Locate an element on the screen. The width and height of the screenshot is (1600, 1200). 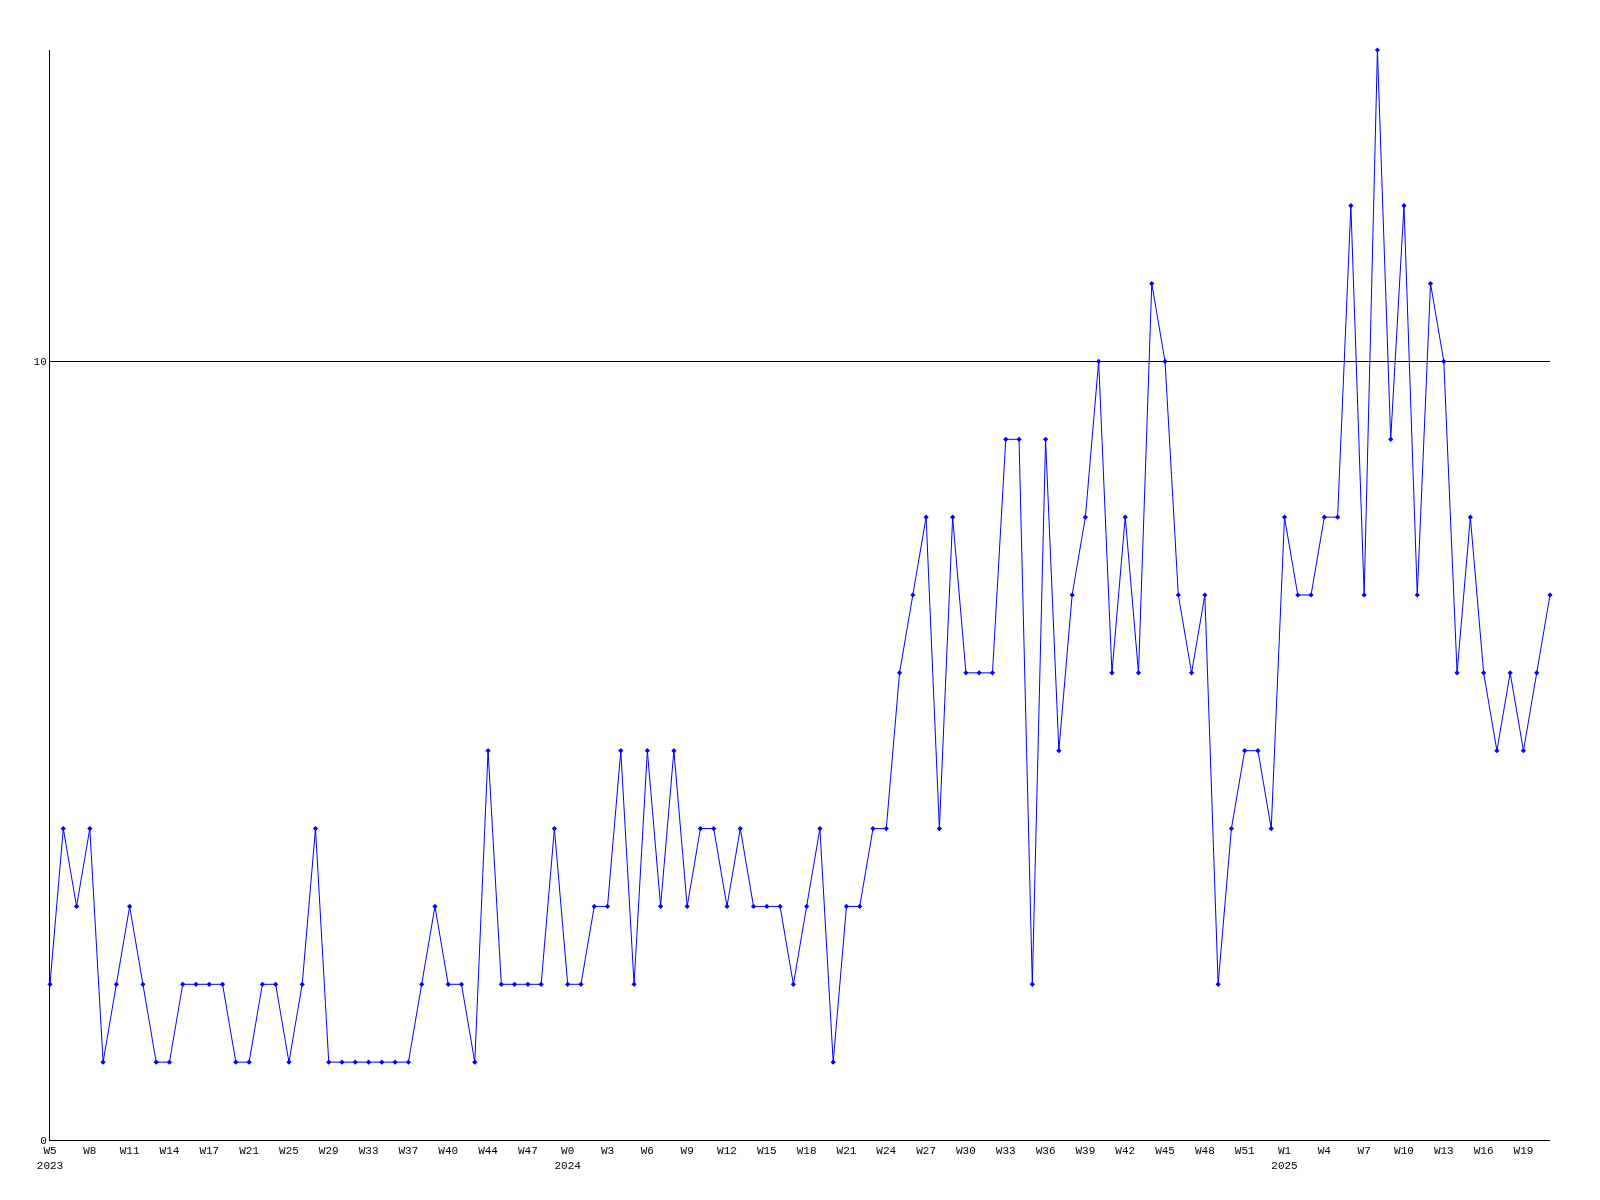
x-tick-label: W13 is located at coordinates (1443, 1151).